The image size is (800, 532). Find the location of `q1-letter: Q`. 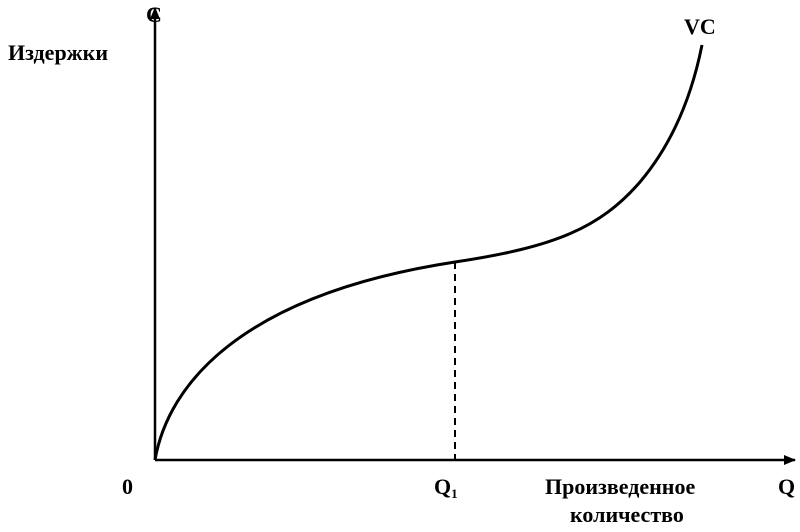

q1-letter: Q is located at coordinates (442, 486).